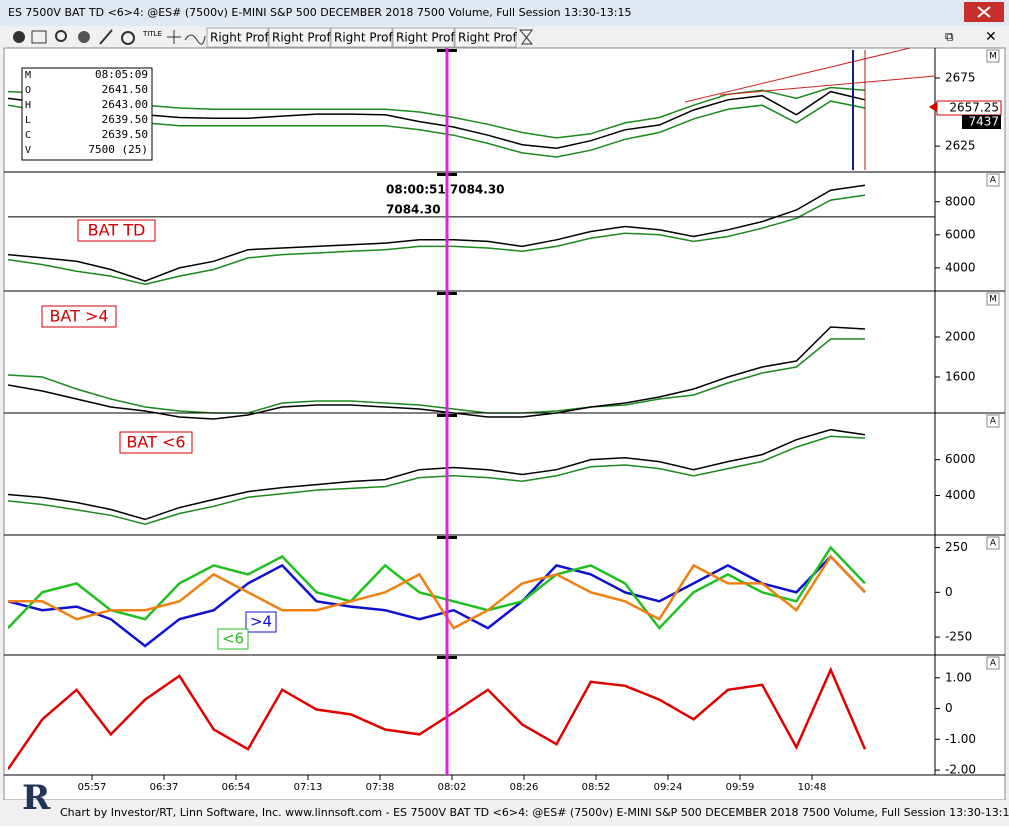  What do you see at coordinates (413, 209) in the screenshot?
I see `price-level-label: 7084.30` at bounding box center [413, 209].